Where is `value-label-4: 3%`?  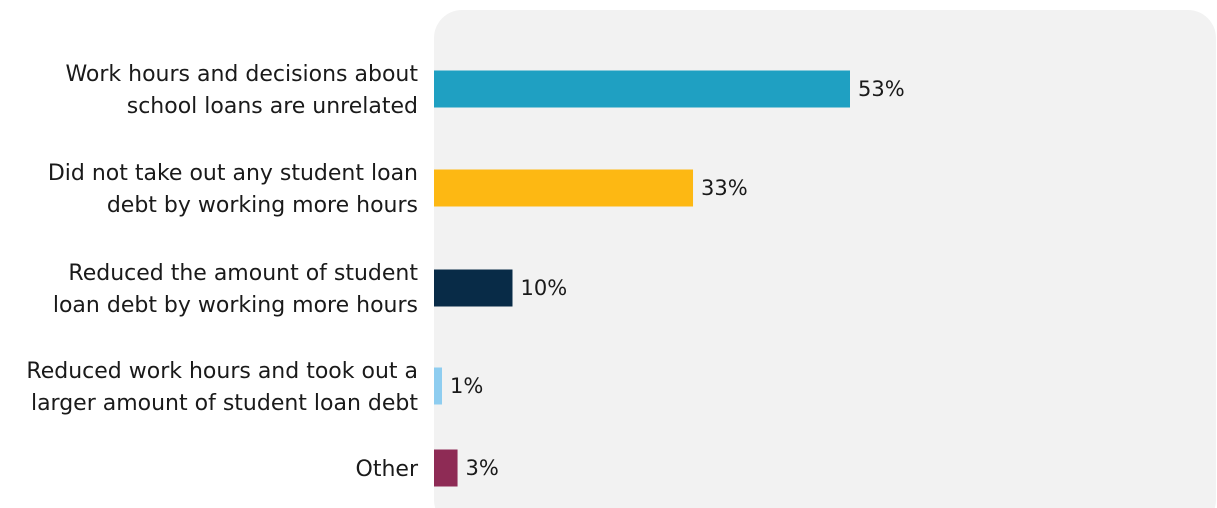
value-label-4: 3% is located at coordinates (482, 468).